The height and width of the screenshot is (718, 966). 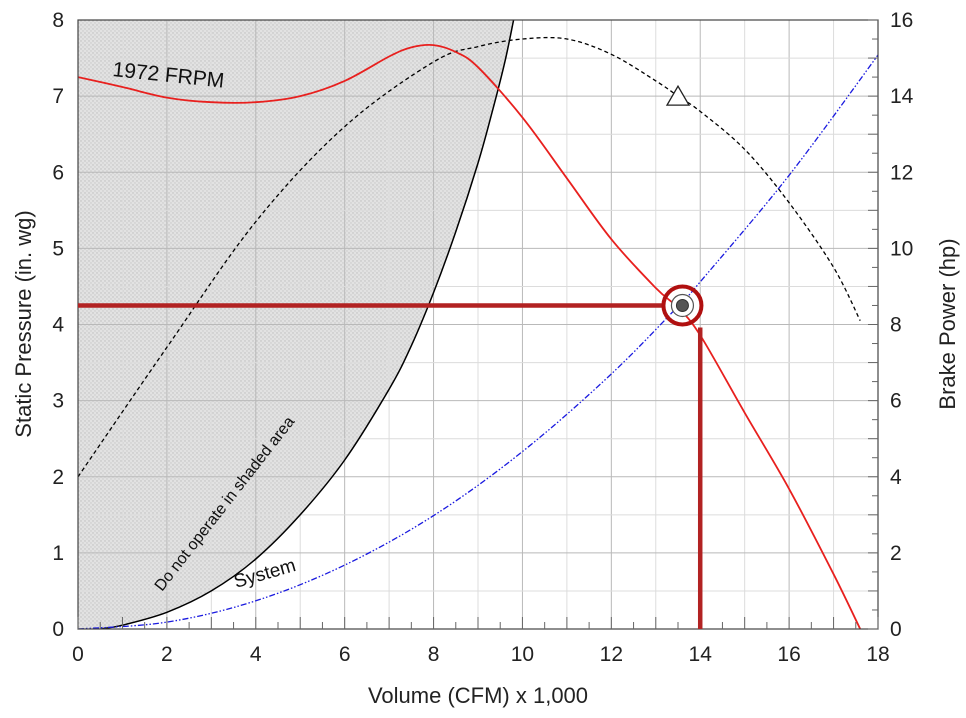 What do you see at coordinates (58, 172) in the screenshot?
I see `y-left-tick-label: 6` at bounding box center [58, 172].